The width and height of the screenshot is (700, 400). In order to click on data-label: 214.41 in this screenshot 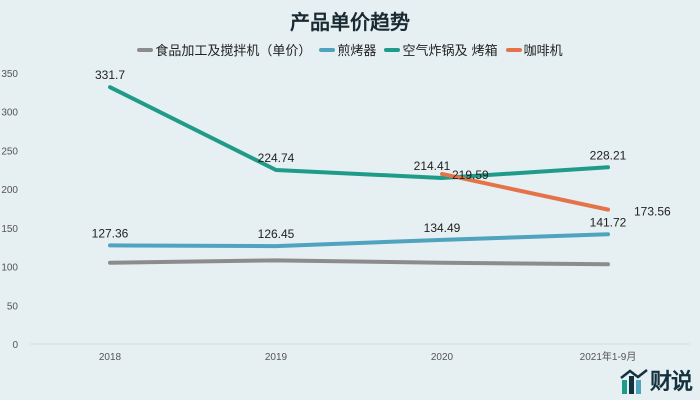, I will do `click(432, 166)`.